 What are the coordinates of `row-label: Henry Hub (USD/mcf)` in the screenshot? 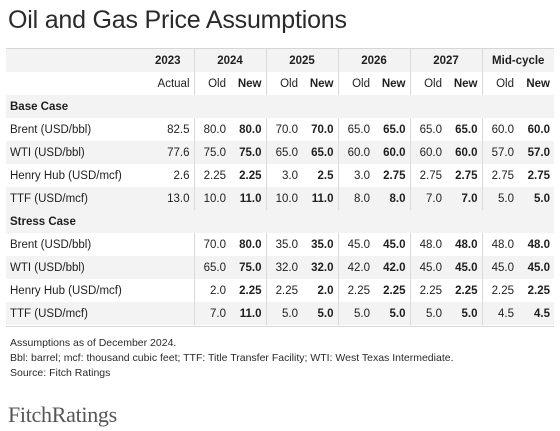 It's located at (74, 290).